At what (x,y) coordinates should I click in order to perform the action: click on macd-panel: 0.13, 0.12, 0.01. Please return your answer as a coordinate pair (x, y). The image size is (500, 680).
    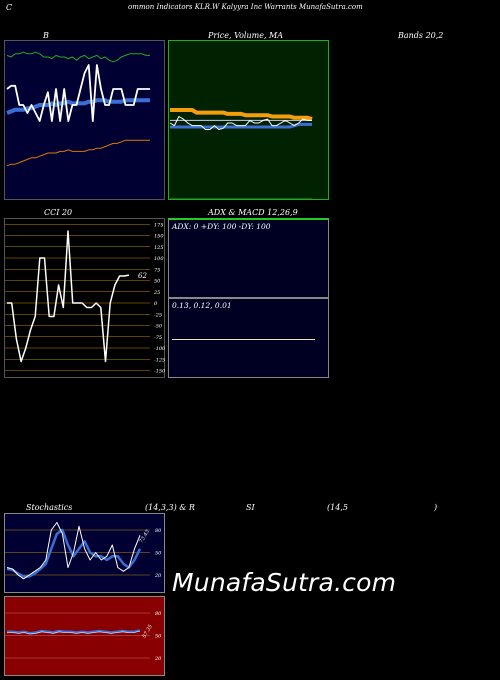
    Looking at the image, I should click on (248, 338).